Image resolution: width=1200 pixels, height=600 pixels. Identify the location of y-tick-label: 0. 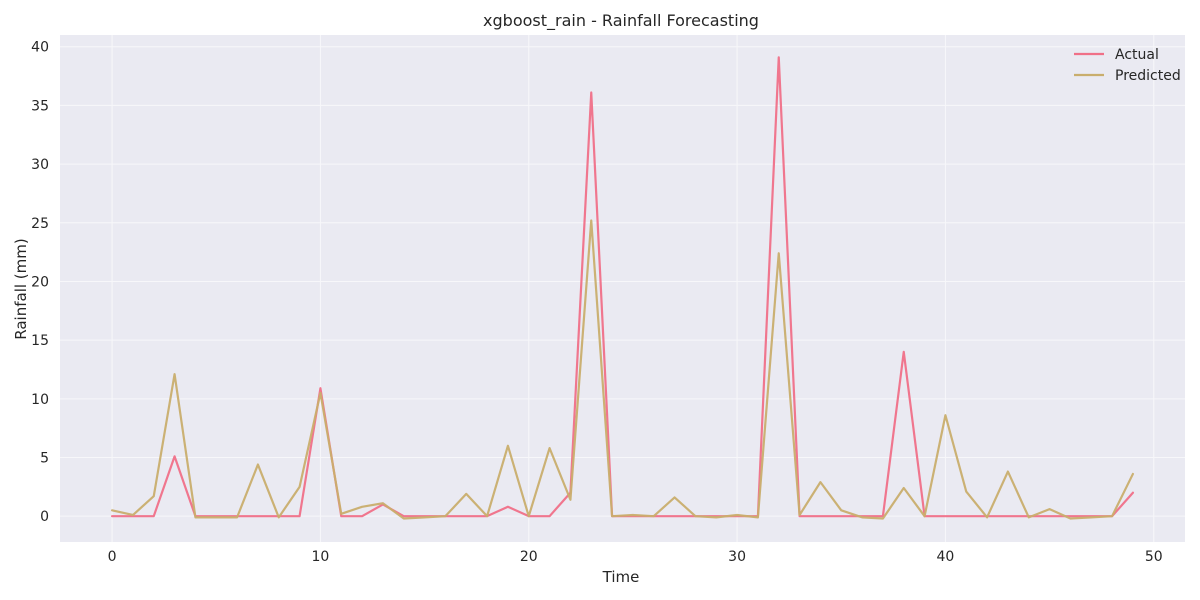
(44, 517).